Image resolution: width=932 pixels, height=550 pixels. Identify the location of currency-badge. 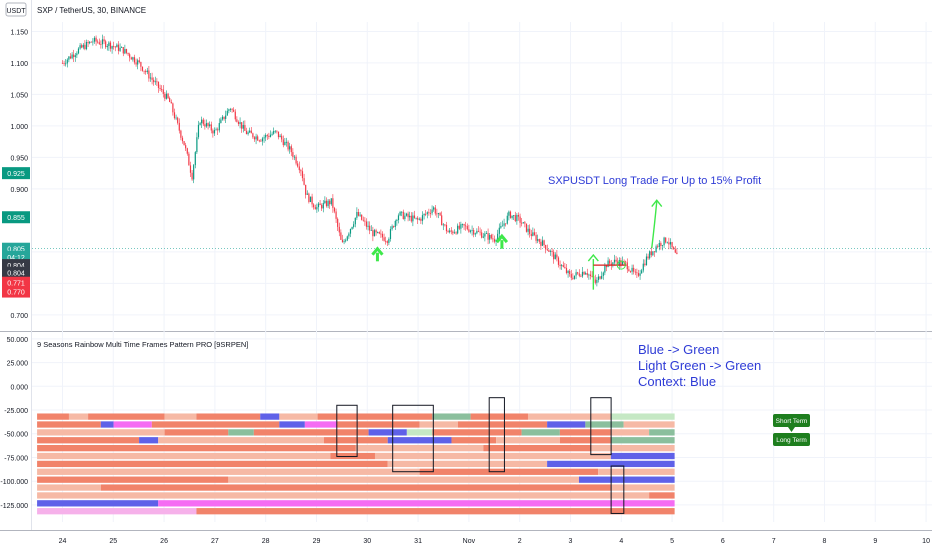
(16, 9).